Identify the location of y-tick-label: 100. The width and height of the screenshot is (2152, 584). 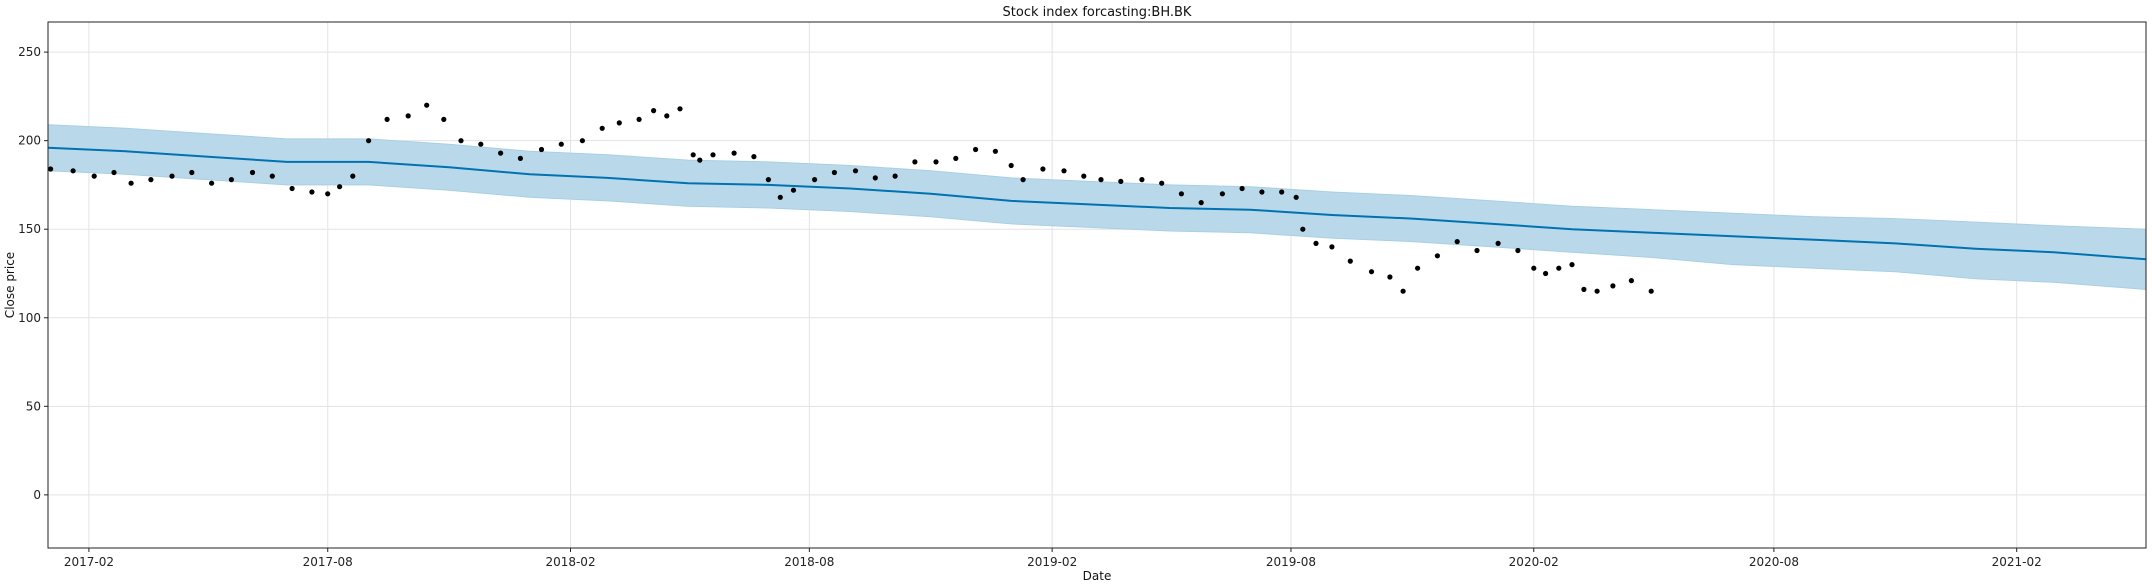
(29, 318).